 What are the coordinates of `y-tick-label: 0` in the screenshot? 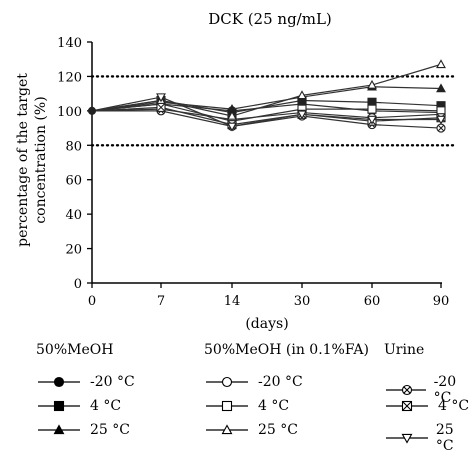 It's located at (78, 284).